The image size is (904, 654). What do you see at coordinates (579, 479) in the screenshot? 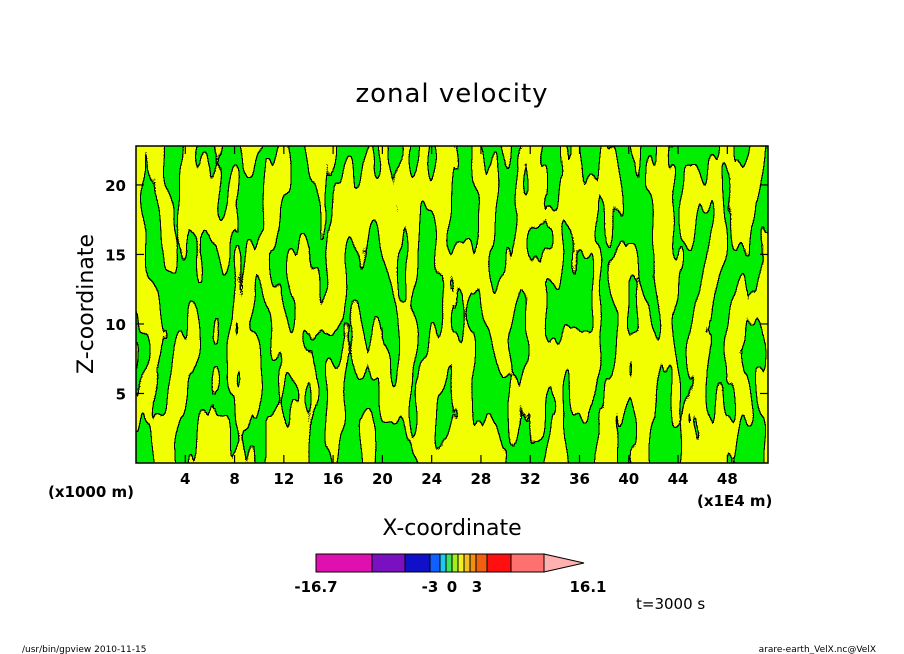
I see `x-tick-label: 36` at bounding box center [579, 479].